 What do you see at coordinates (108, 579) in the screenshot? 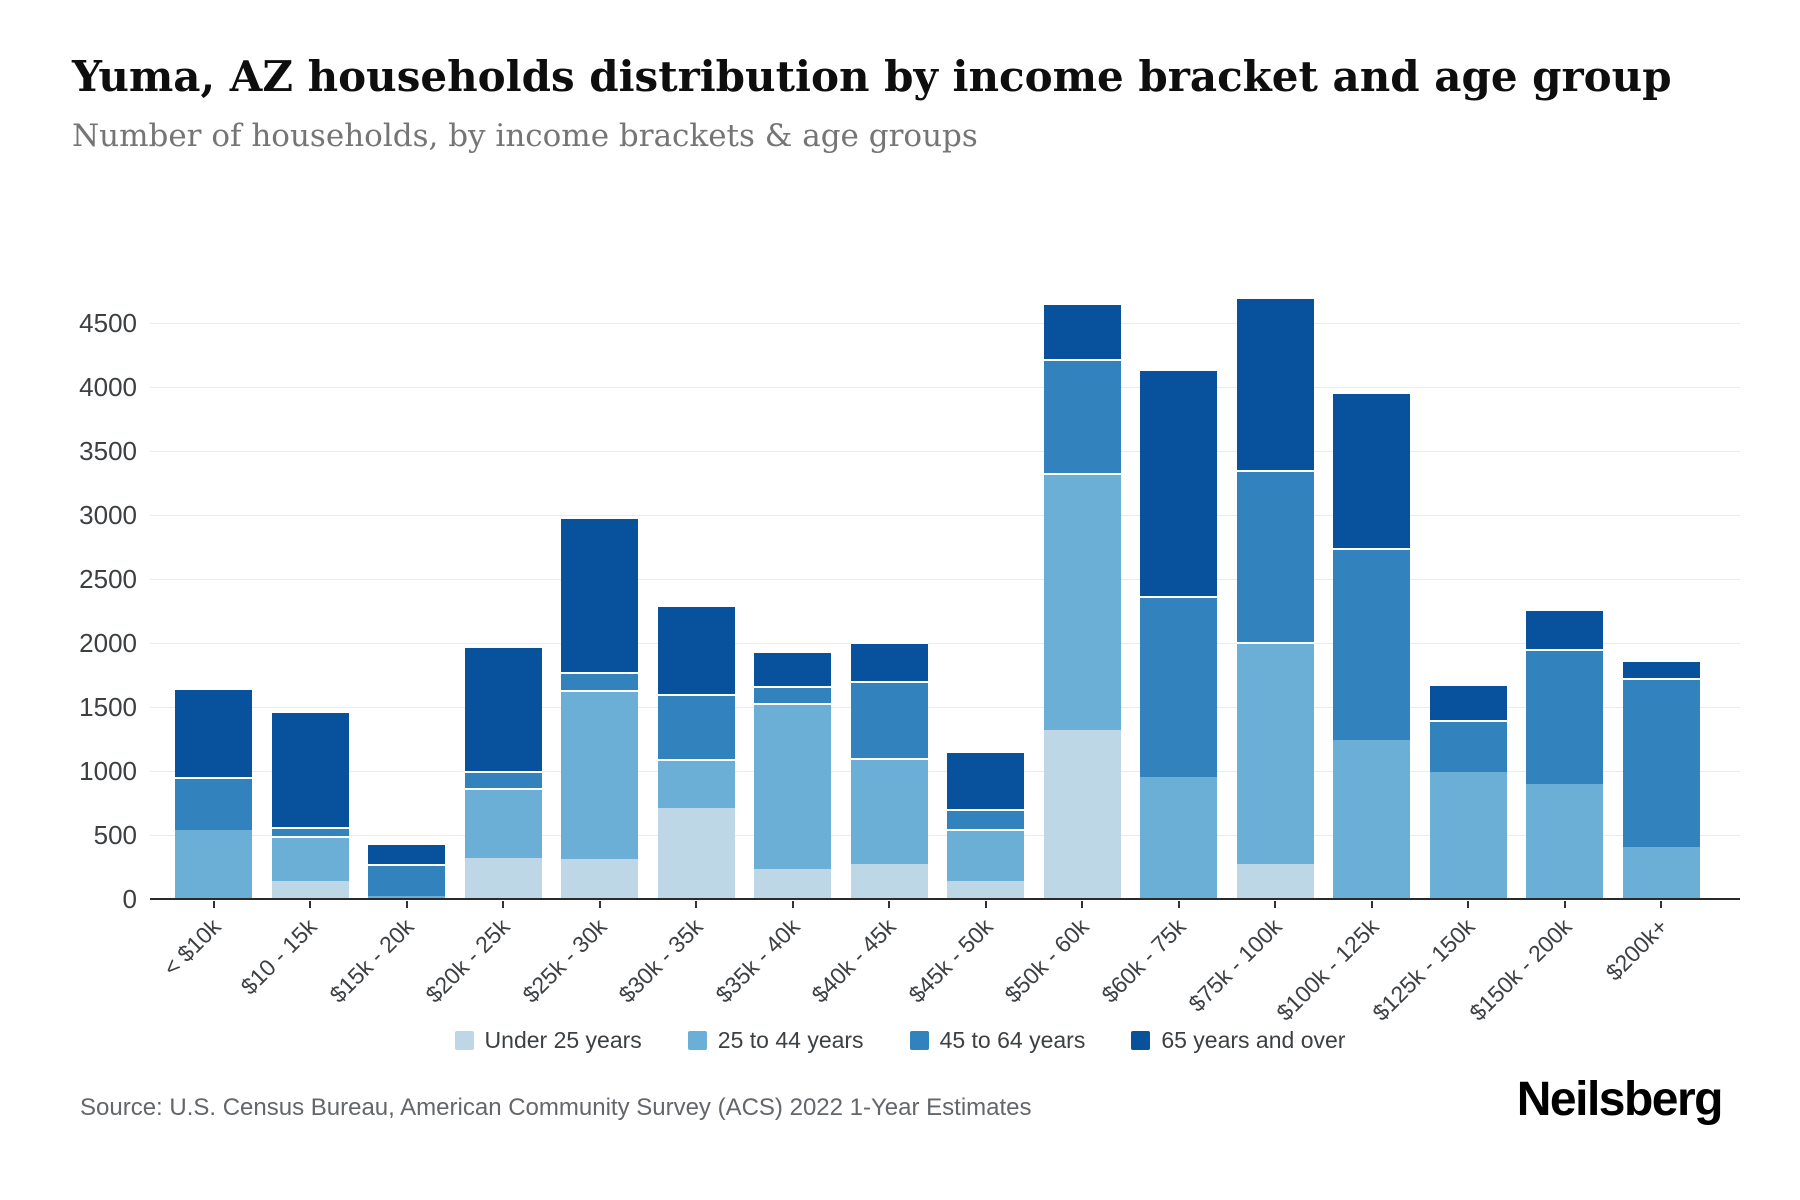
I see `y-axis-tick-label: 2500` at bounding box center [108, 579].